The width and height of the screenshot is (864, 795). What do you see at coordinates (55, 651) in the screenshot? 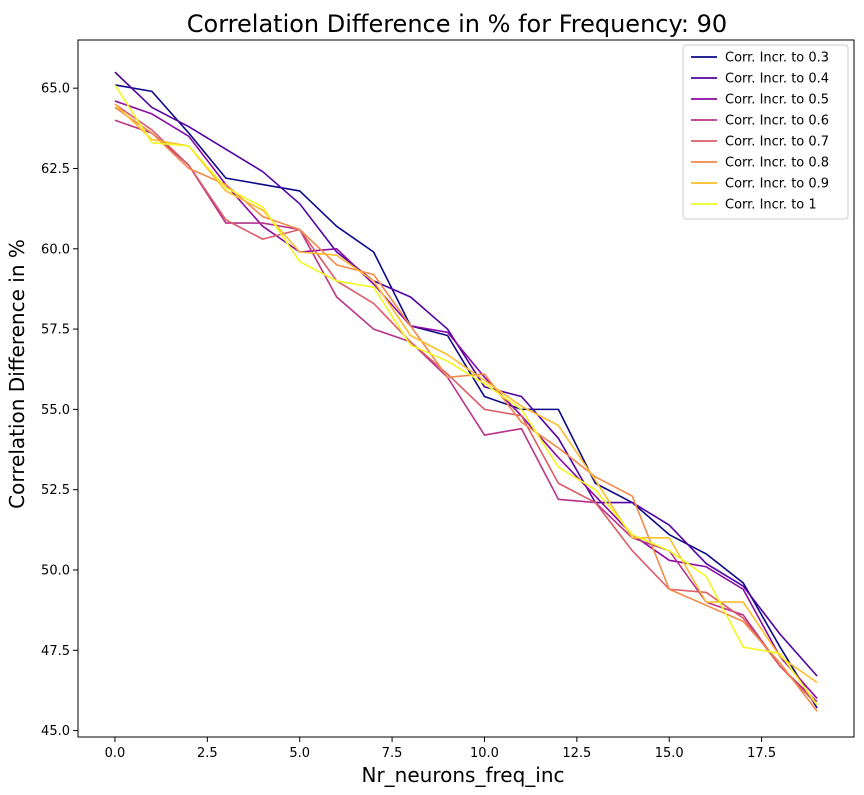
I see `y-tick-label: 47.5` at bounding box center [55, 651].